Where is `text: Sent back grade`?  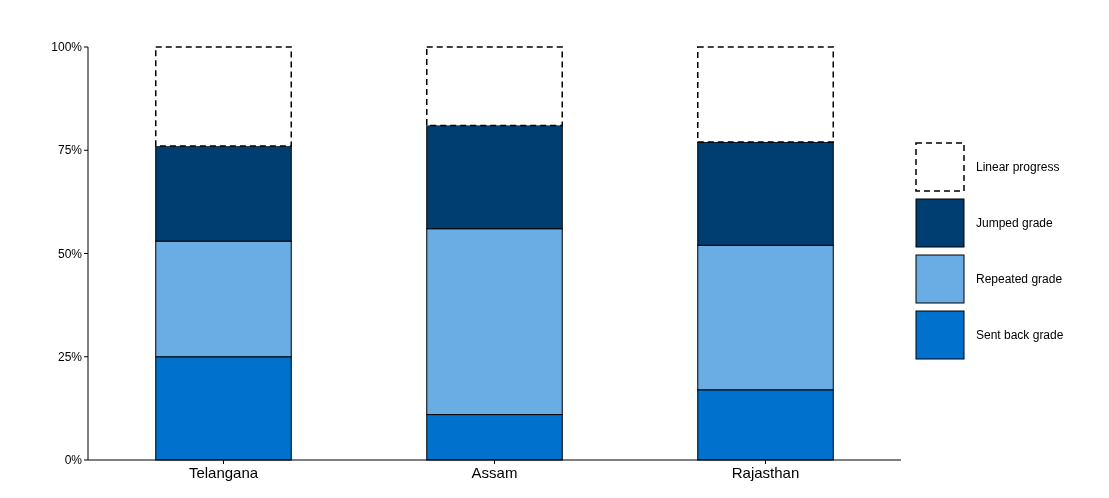
text: Sent back grade is located at coordinates (1020, 335).